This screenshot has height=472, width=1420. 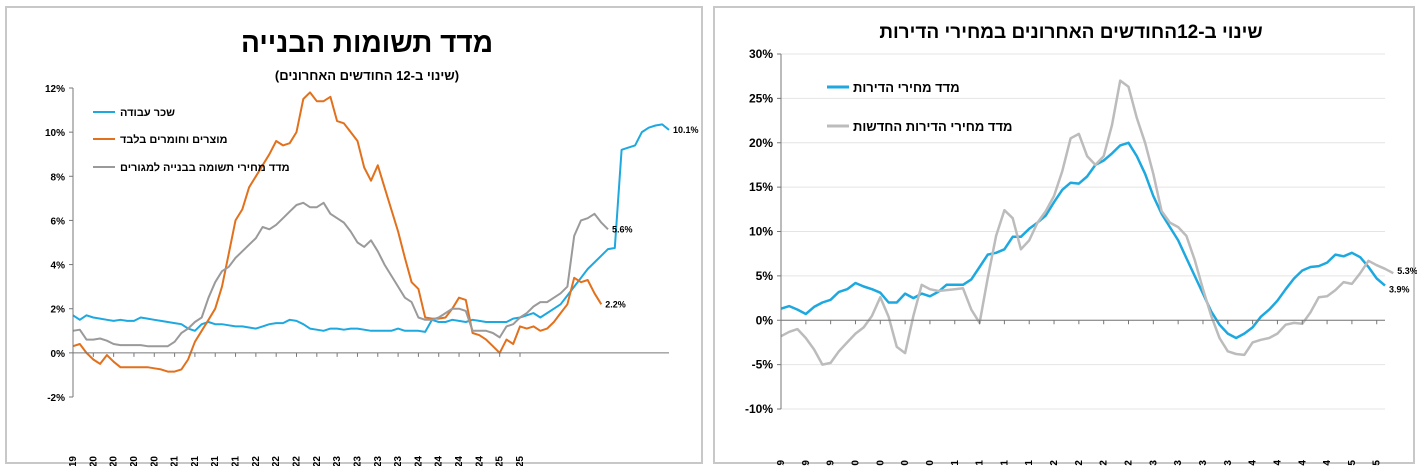 I want to click on x-tick-label: Mar-20, so click(x=93, y=461).